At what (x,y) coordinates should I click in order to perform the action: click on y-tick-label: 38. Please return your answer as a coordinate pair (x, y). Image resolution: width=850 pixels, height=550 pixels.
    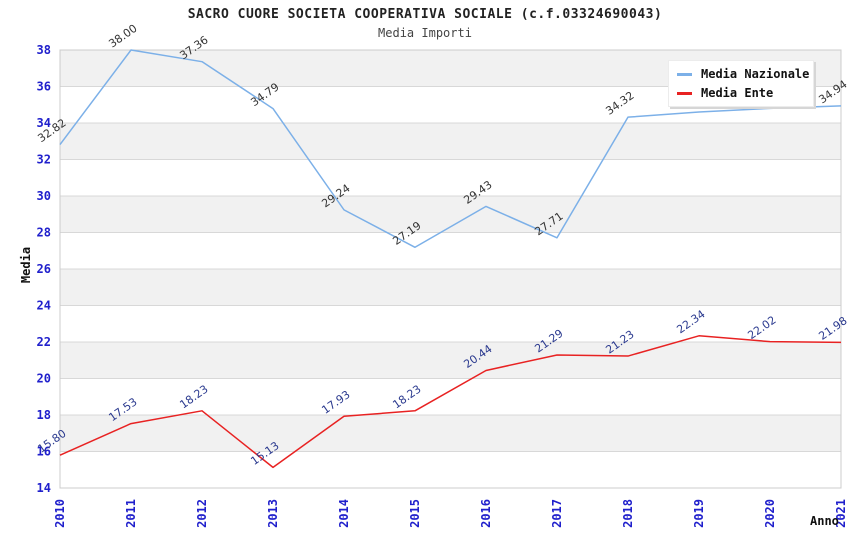
    Looking at the image, I should click on (44, 50).